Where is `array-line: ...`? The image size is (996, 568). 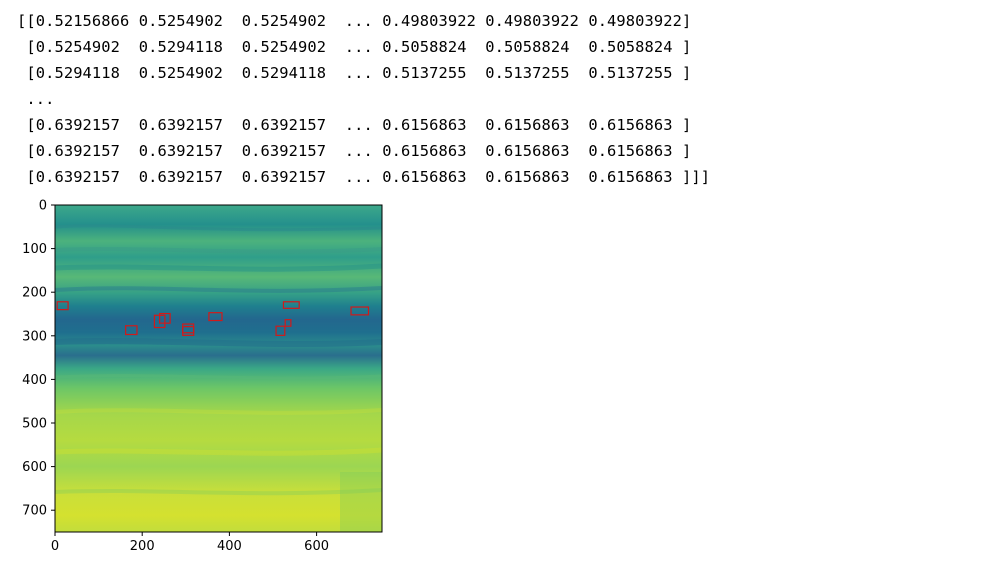
array-line: ... is located at coordinates (36, 99).